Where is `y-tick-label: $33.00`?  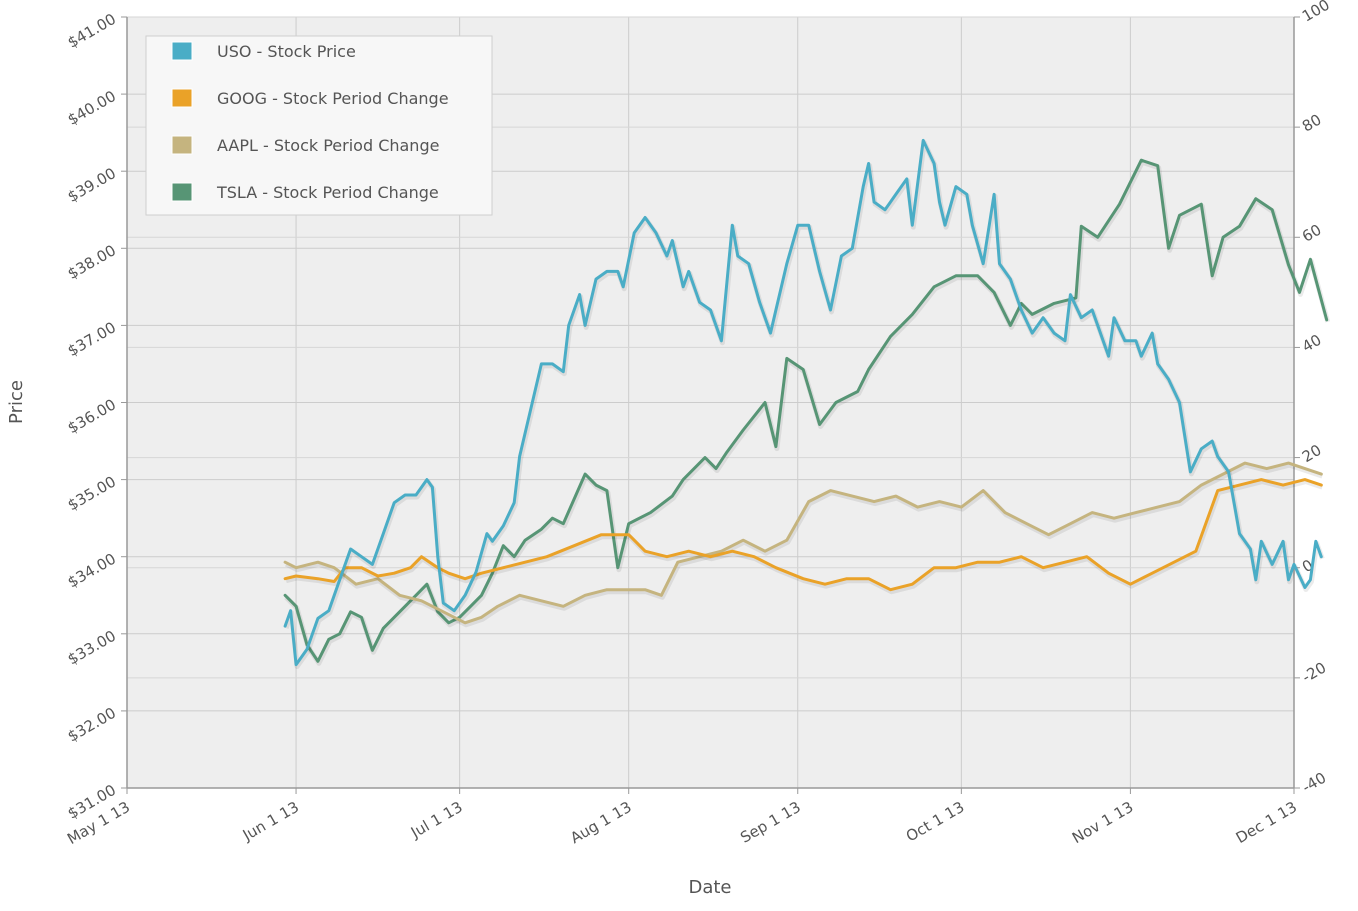
y-tick-label: $33.00 is located at coordinates (92, 648).